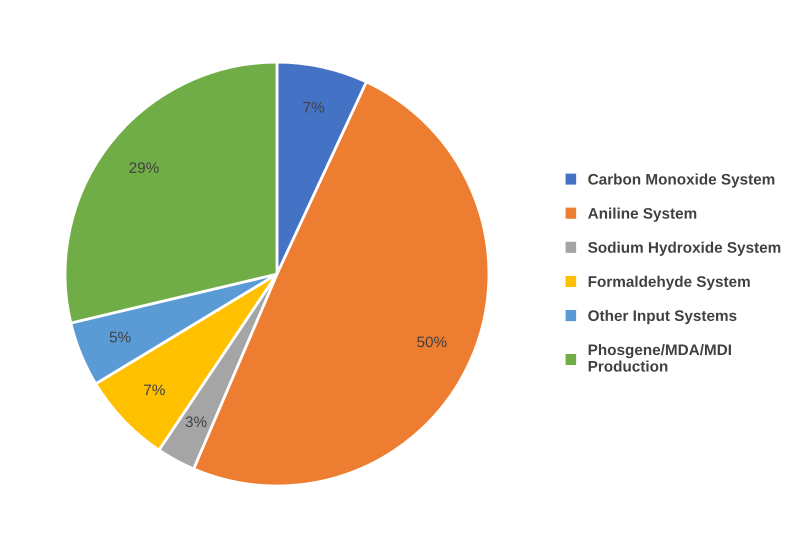  What do you see at coordinates (662, 317) in the screenshot?
I see `legend-label: Other Input Systems` at bounding box center [662, 317].